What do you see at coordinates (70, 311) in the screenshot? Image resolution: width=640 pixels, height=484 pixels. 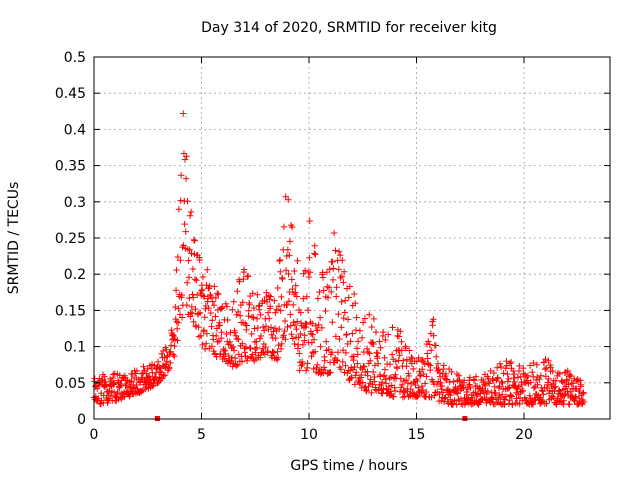 I see `y-tick-label: 0.15` at bounding box center [70, 311].